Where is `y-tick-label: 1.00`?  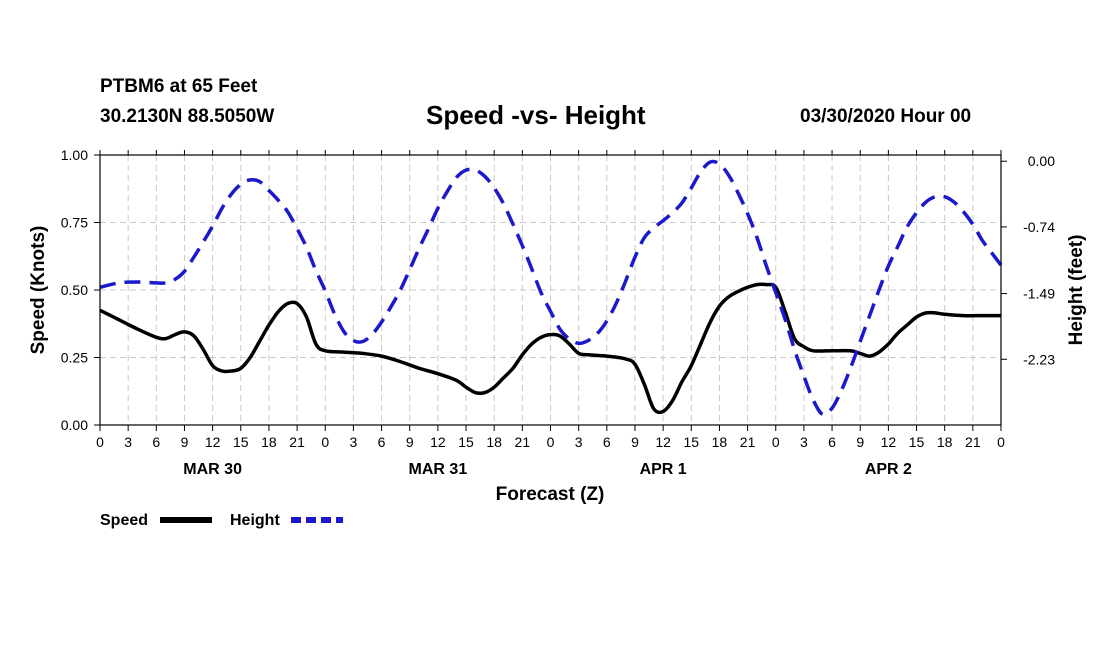
y-tick-label: 1.00 is located at coordinates (74, 155).